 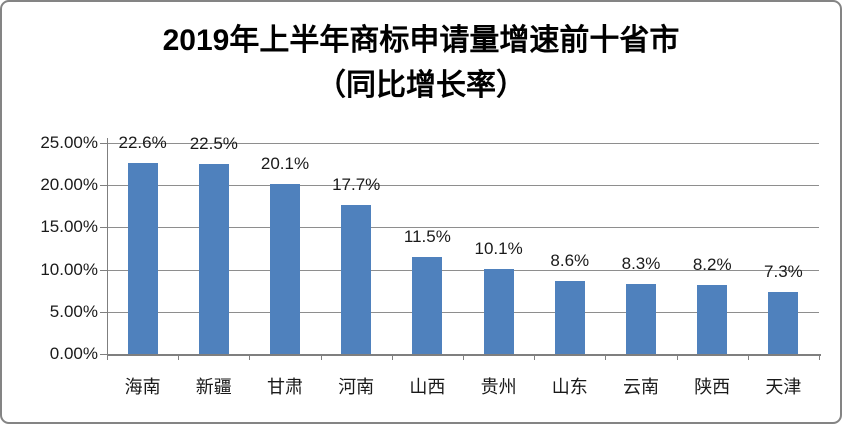 What do you see at coordinates (73, 353) in the screenshot?
I see `y-tick-label: 0.00%` at bounding box center [73, 353].